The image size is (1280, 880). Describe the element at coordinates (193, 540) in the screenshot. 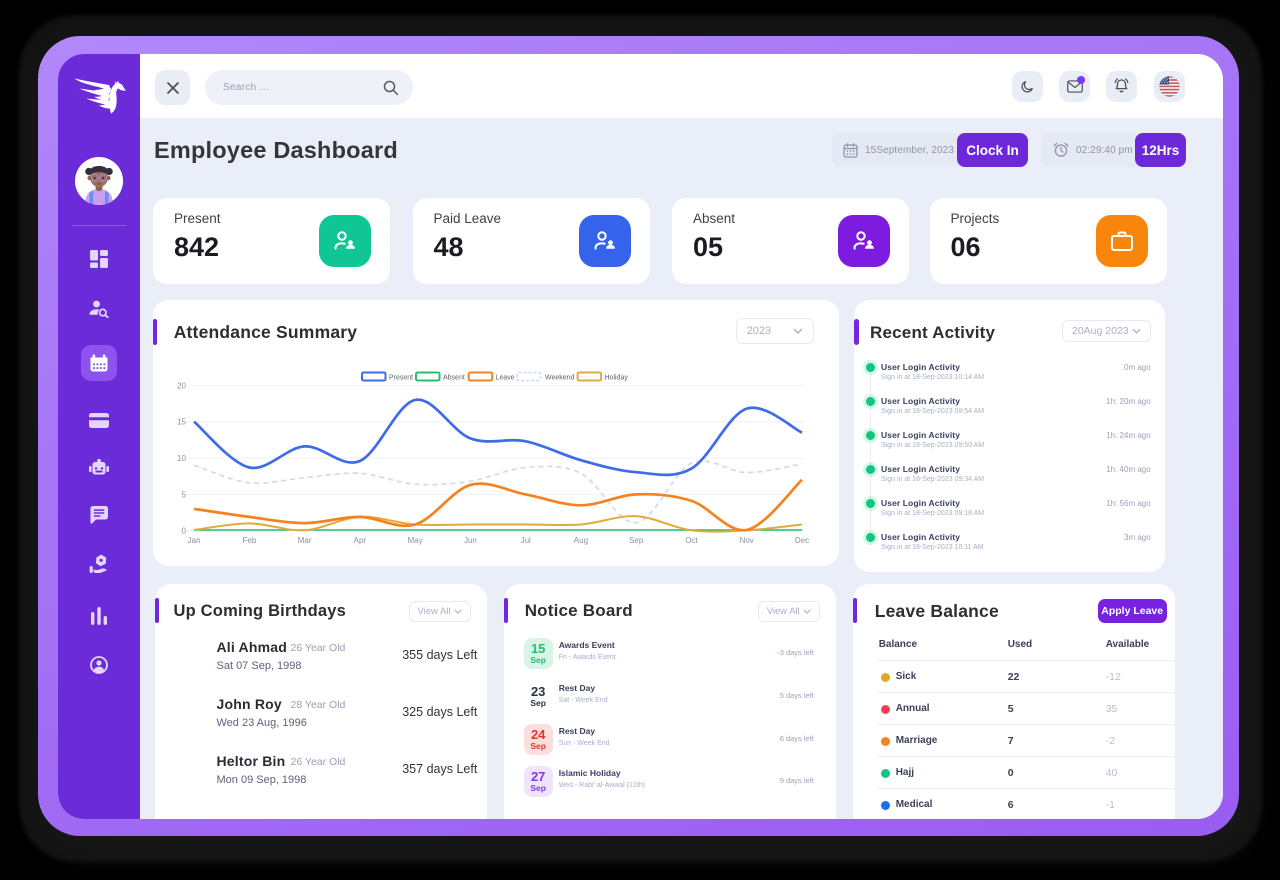

I see `svg-text: Jan` at that location.